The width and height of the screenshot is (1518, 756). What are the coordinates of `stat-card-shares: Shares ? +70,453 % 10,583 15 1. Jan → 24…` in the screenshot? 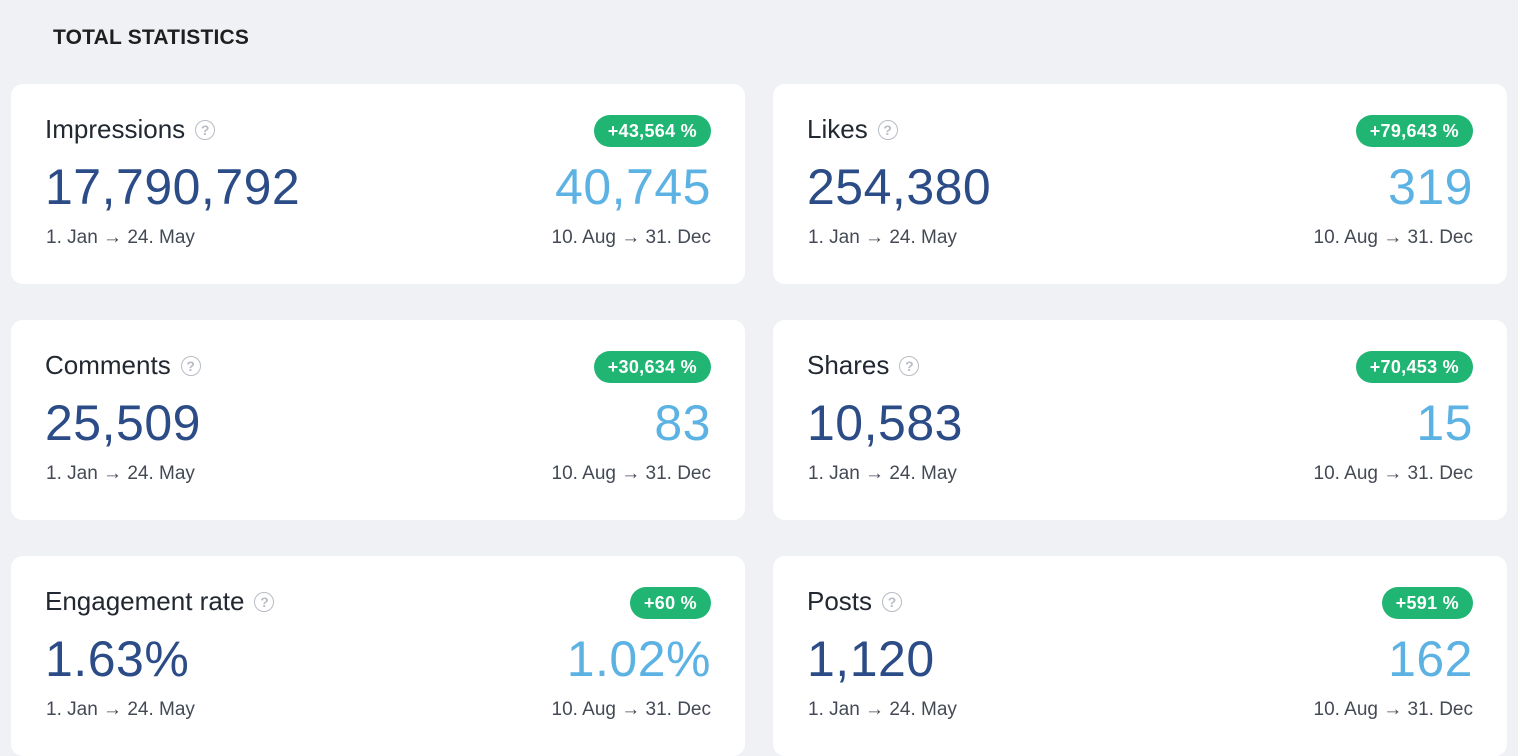 It's located at (1140, 420).